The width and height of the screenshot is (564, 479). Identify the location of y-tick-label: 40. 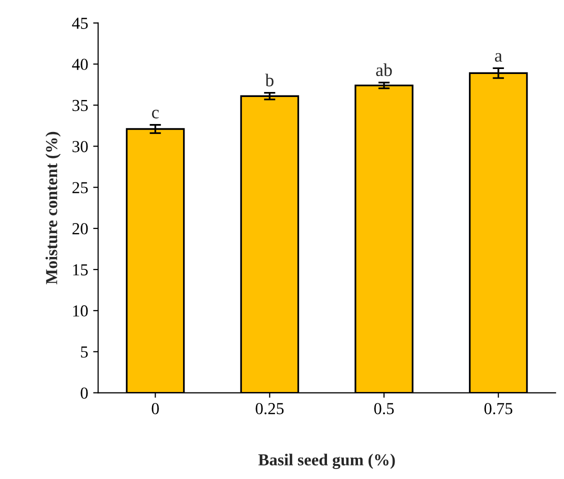
(80, 64).